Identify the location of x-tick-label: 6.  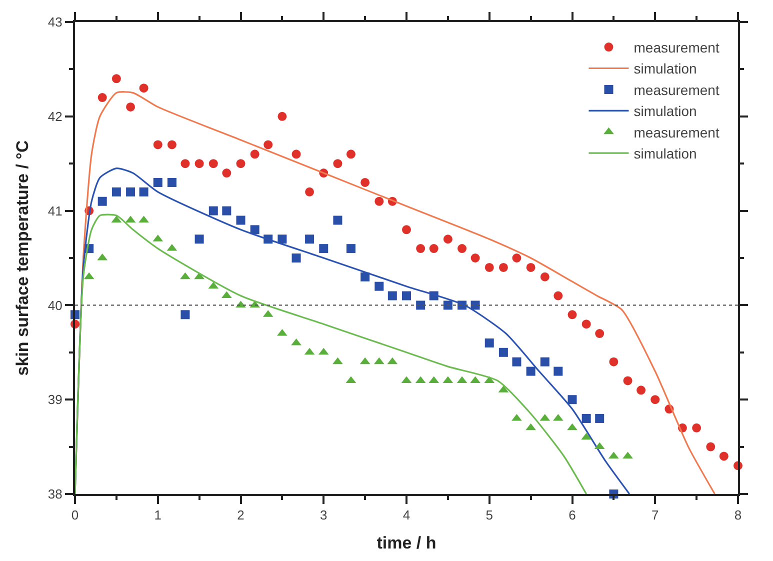
(572, 515).